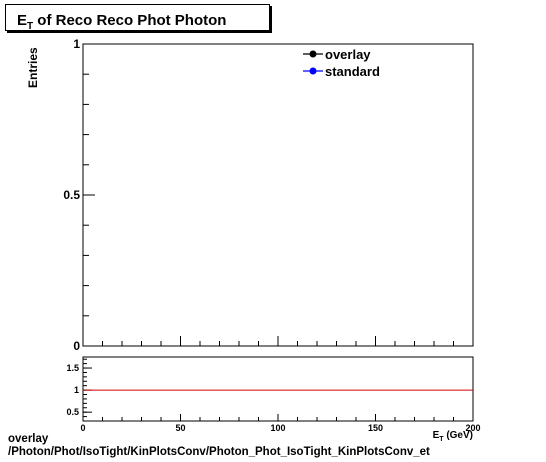 The height and width of the screenshot is (462, 546). I want to click on chart-title: ET of Reco Reco Phot Photon, so click(122, 22).